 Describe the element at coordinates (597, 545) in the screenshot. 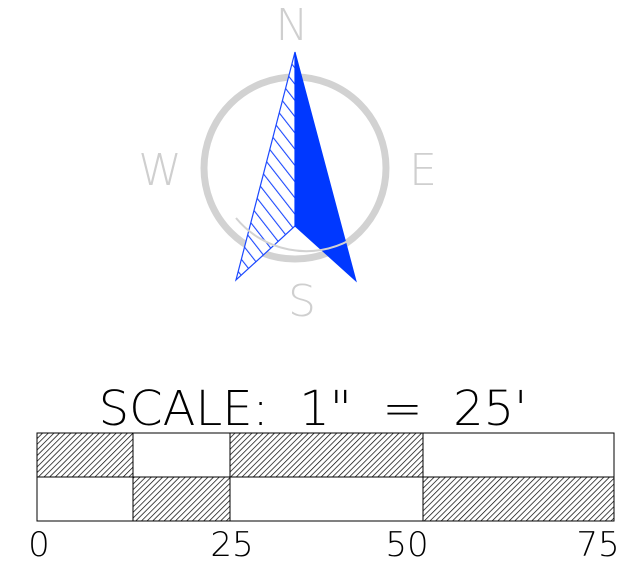

I see `scale-tick-75: 75` at that location.